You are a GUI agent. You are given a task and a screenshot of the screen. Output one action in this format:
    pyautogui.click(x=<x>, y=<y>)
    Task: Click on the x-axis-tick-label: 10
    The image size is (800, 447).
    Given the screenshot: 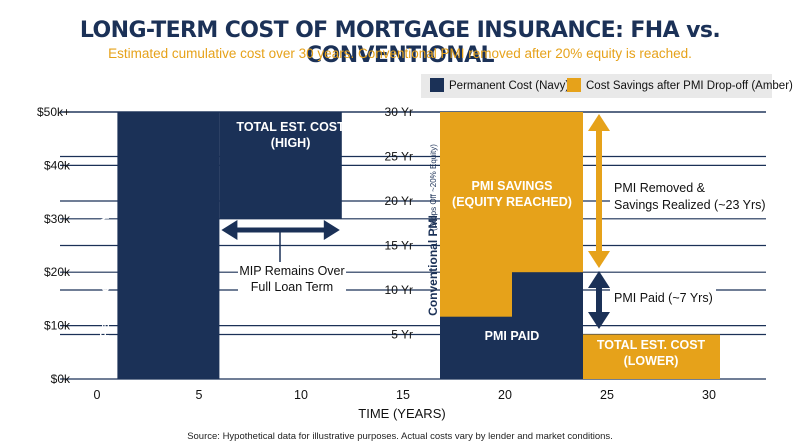 What is the action you would take?
    pyautogui.click(x=301, y=395)
    